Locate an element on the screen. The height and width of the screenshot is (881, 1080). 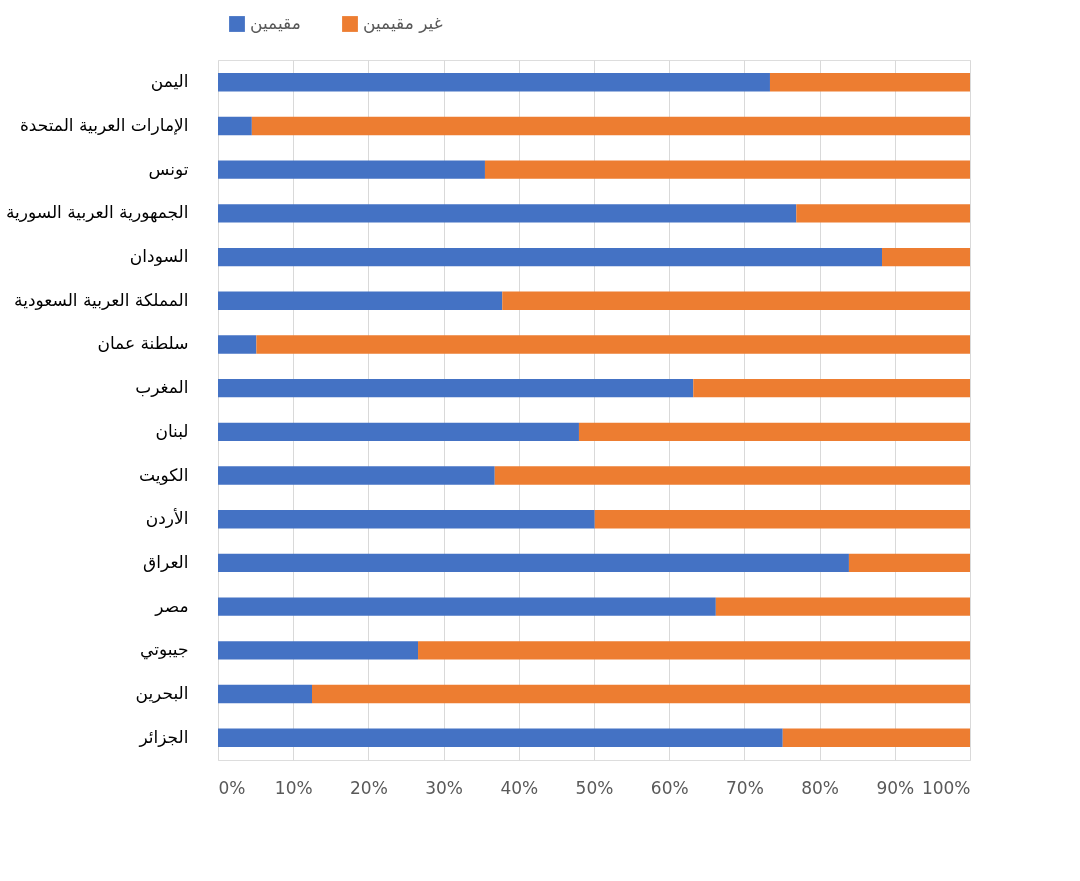
x-tick-label: 90% is located at coordinates (895, 787).